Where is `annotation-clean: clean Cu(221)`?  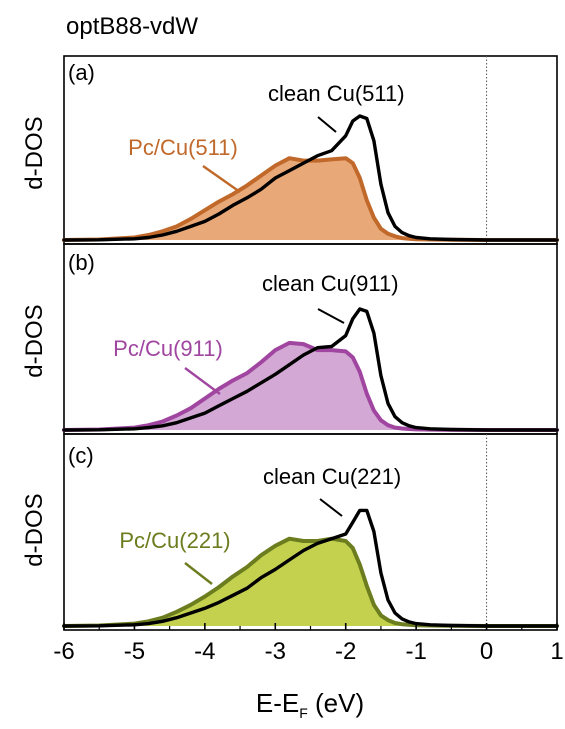
annotation-clean: clean Cu(221) is located at coordinates (332, 476).